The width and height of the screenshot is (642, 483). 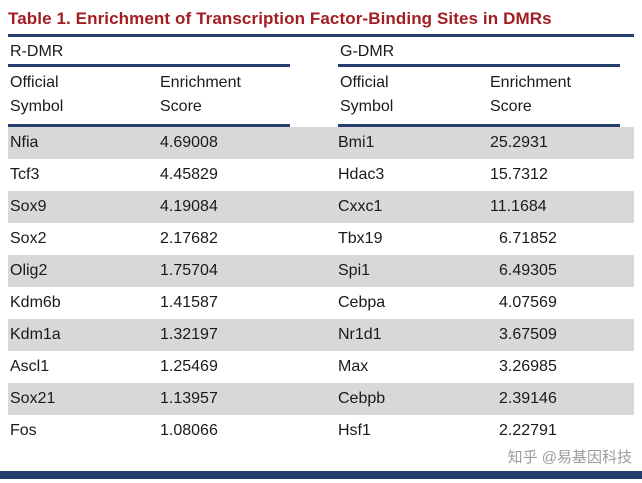 I want to click on header-enrichment-score-r: Enrichment Score, so click(x=225, y=95).